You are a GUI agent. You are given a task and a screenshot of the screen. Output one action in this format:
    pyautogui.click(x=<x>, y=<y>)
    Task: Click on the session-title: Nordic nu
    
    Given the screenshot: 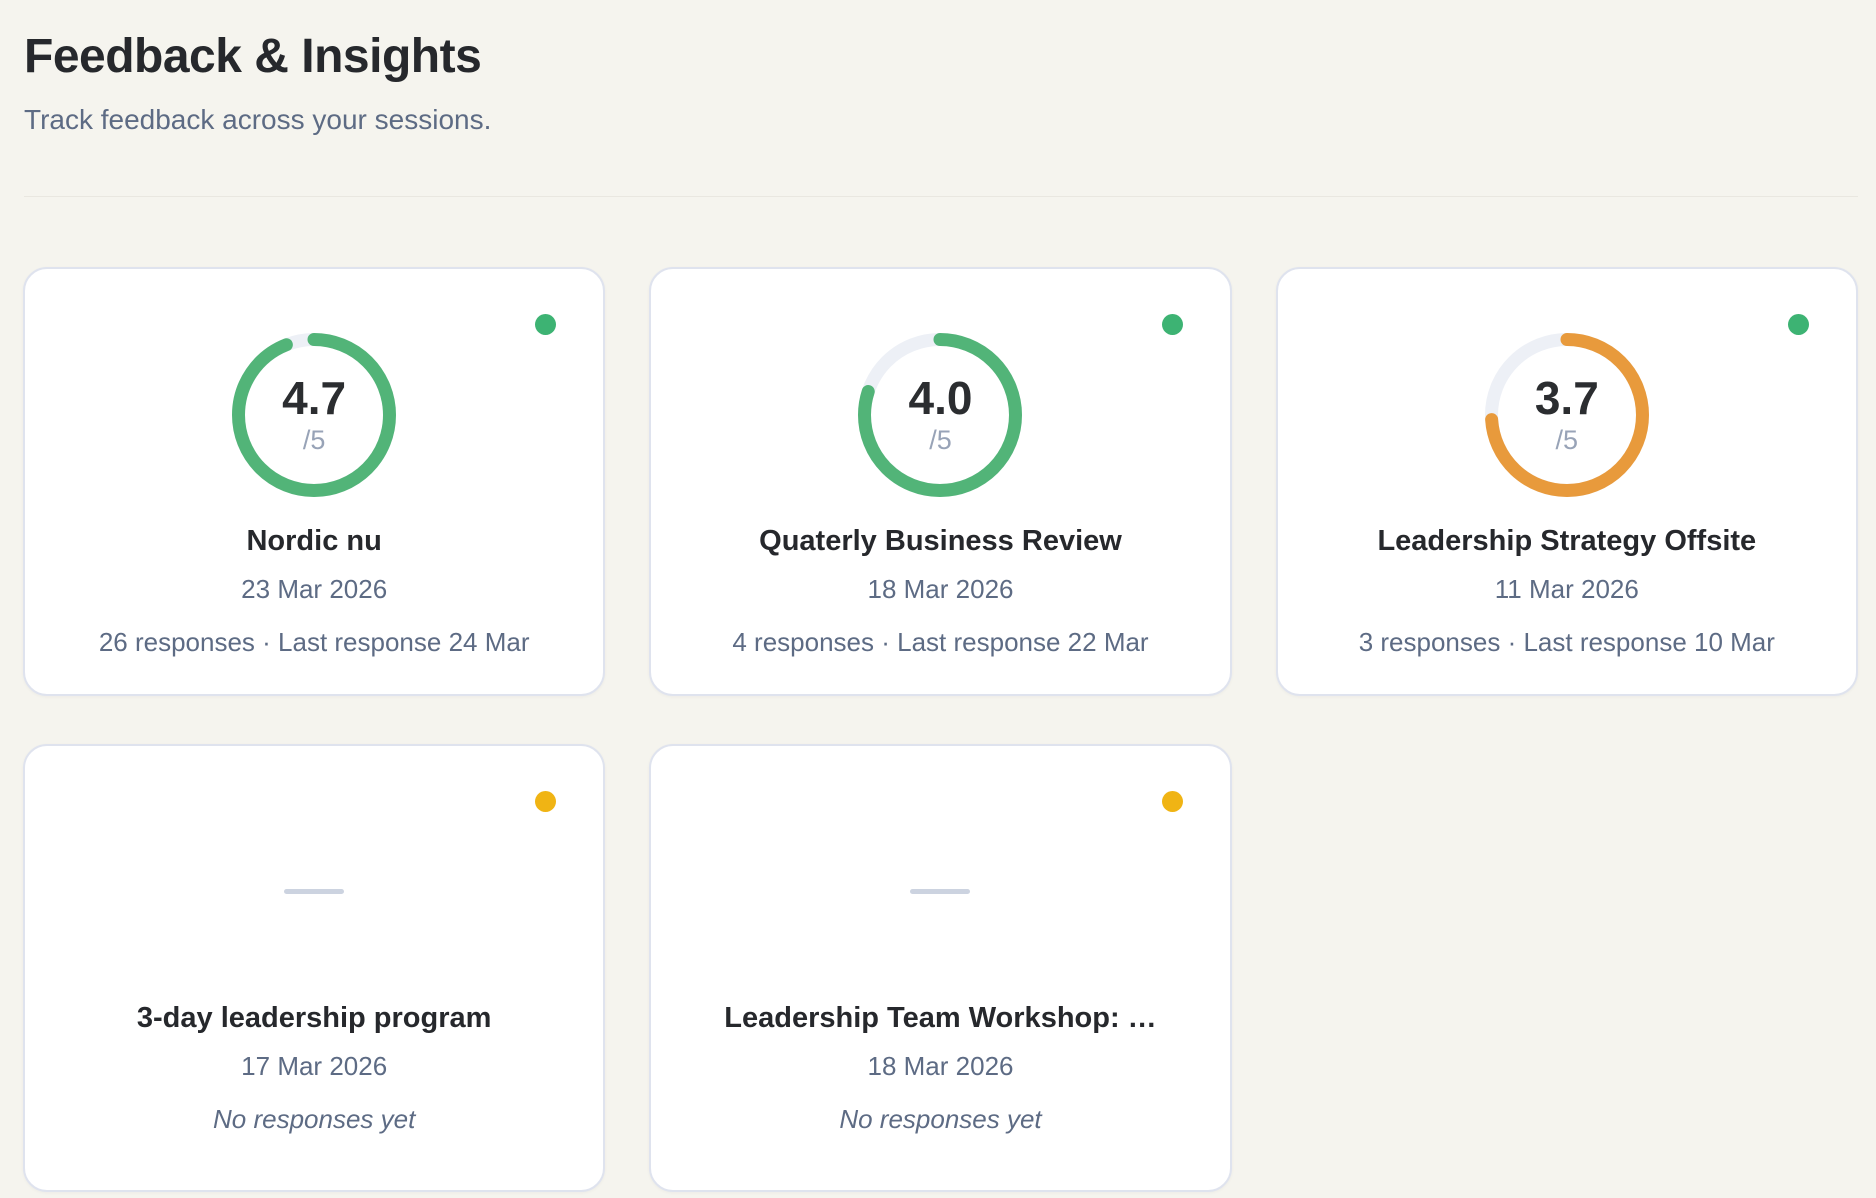 What is the action you would take?
    pyautogui.click(x=314, y=540)
    